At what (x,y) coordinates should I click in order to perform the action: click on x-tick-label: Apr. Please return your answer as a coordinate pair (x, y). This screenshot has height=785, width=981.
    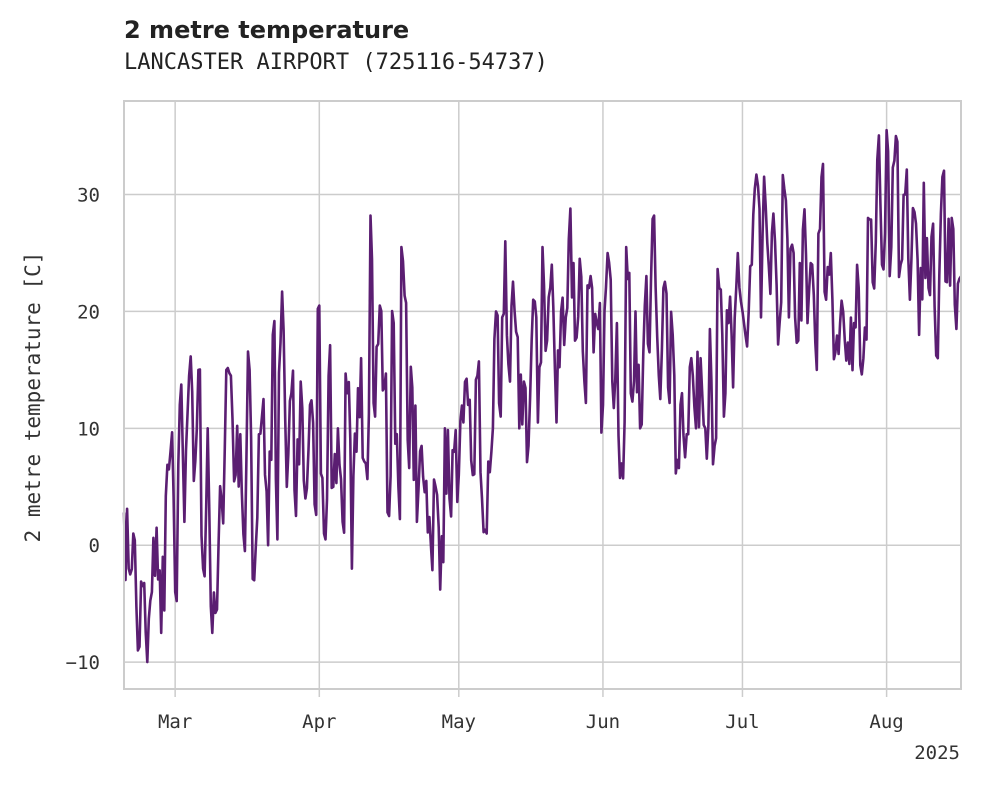
    Looking at the image, I should click on (319, 722).